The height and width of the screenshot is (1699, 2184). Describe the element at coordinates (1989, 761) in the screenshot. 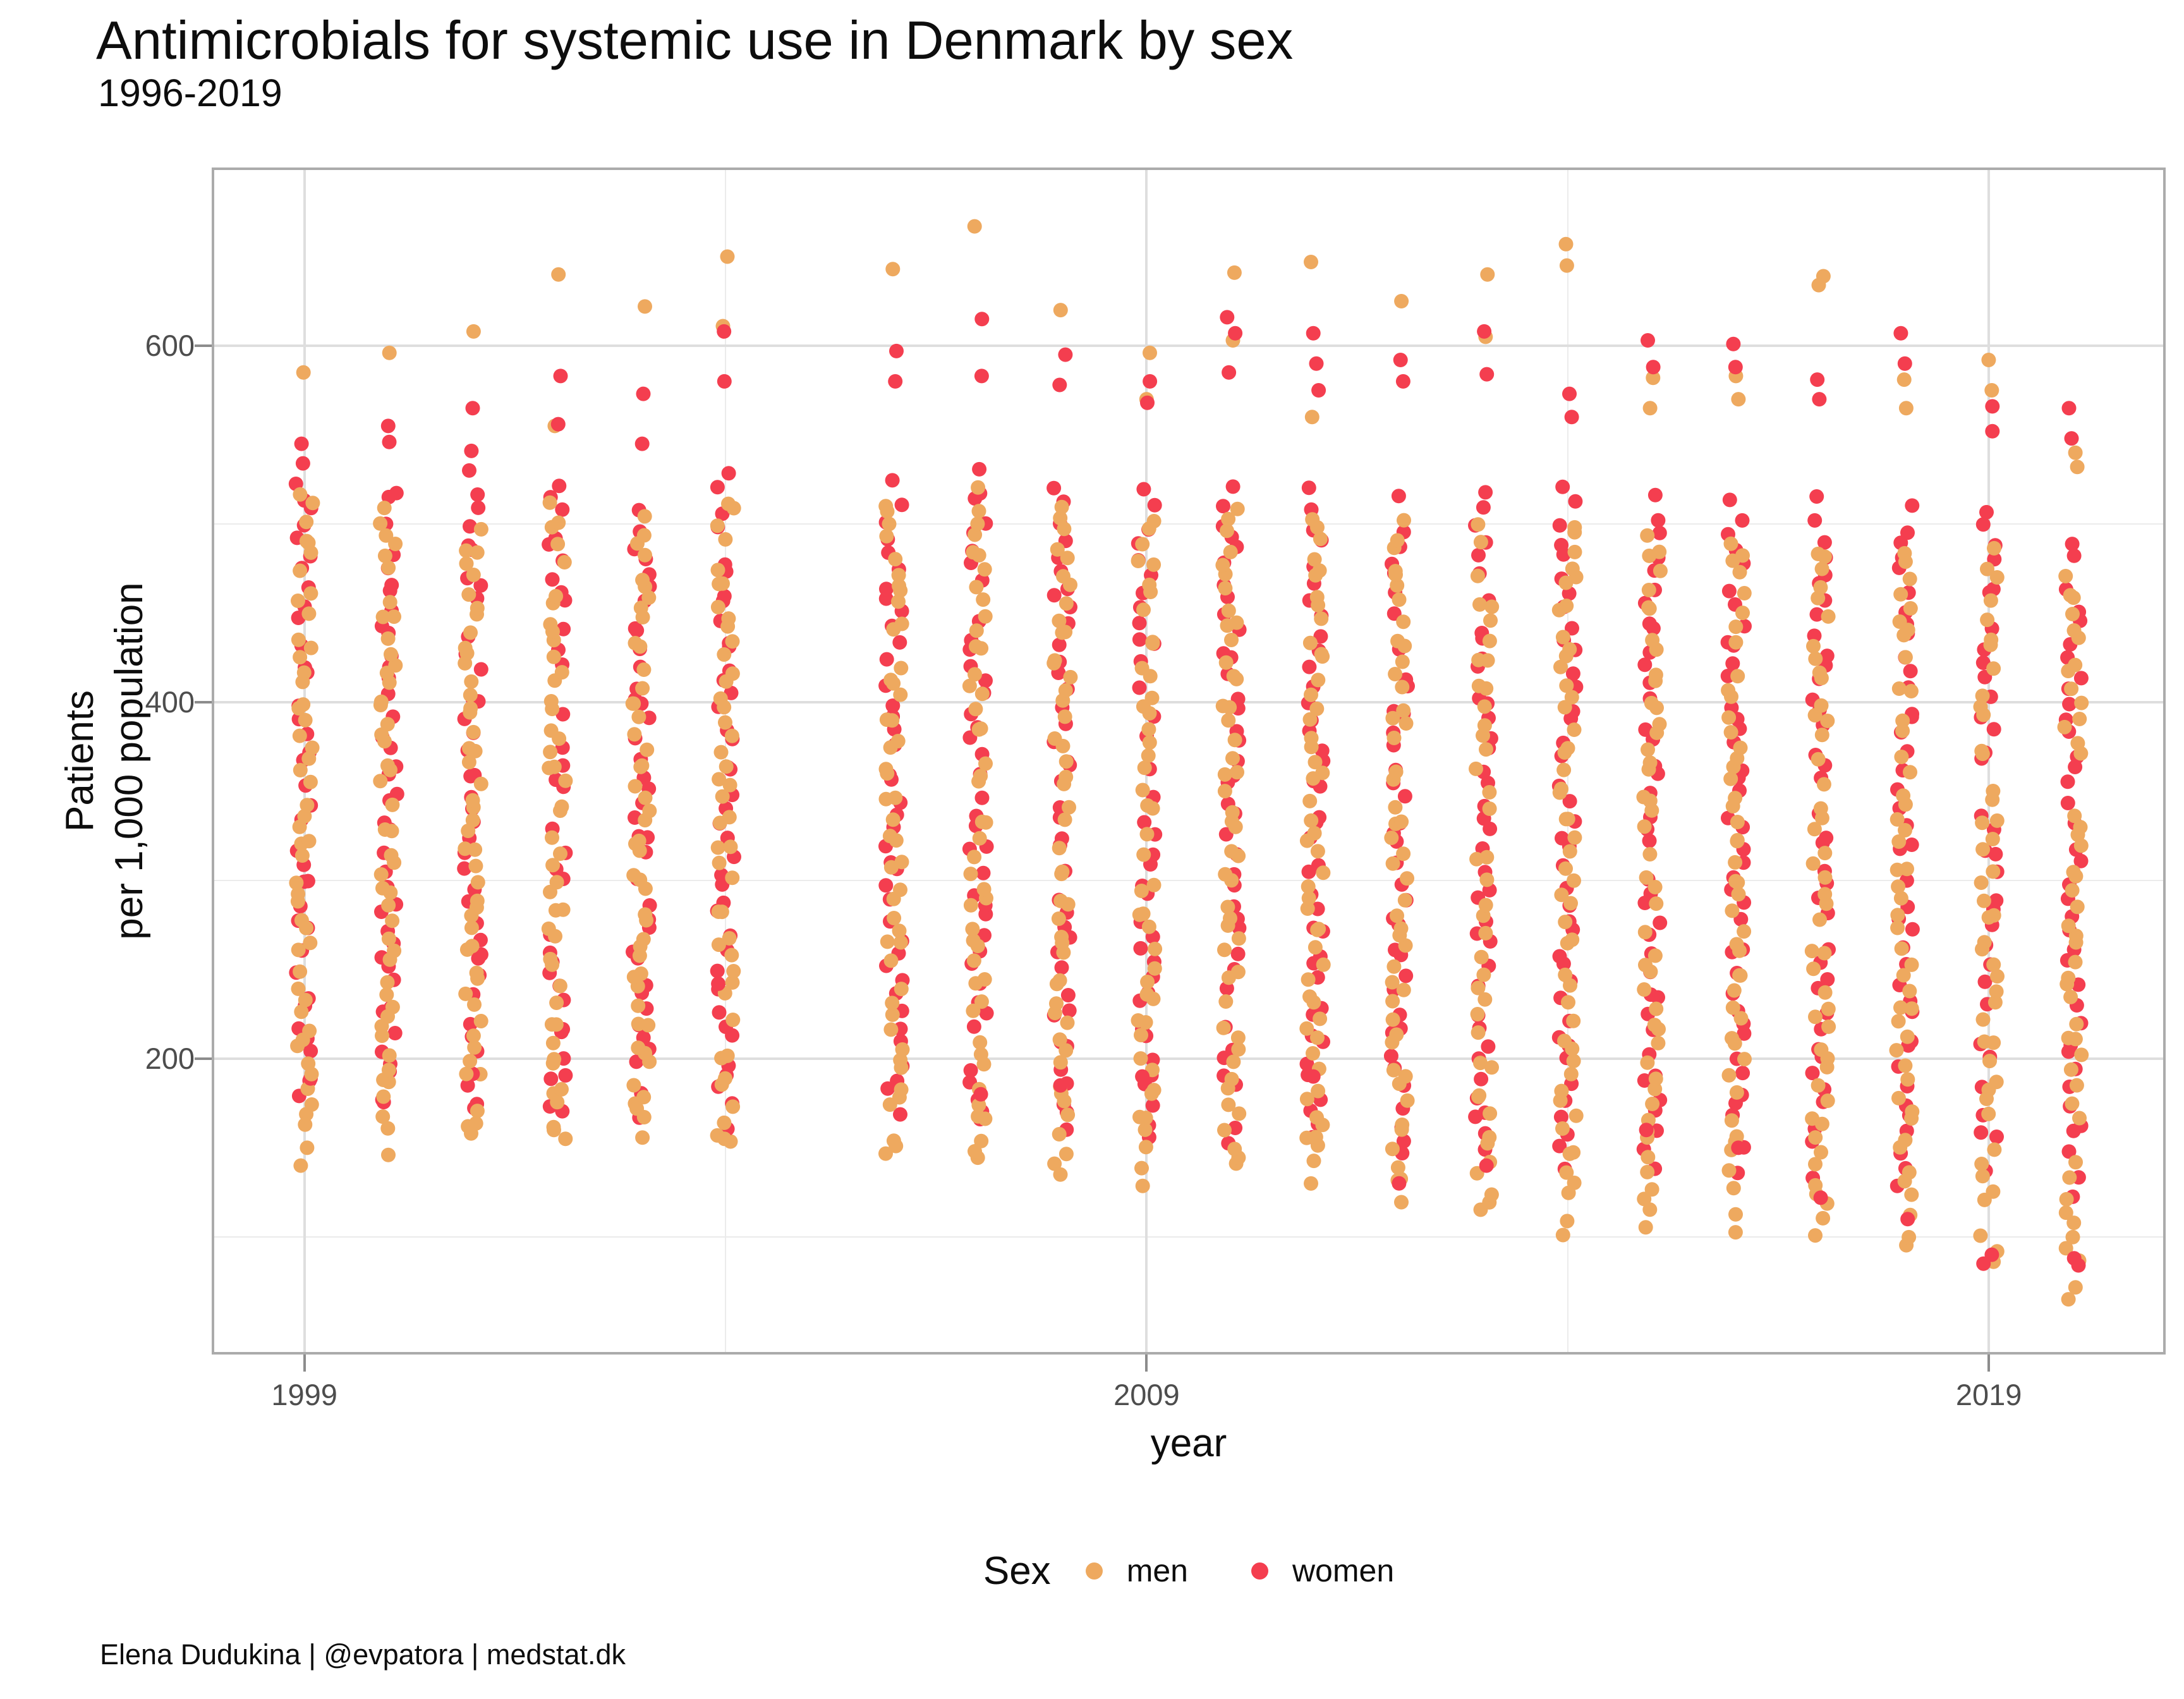

I see `gridline-major-x` at that location.